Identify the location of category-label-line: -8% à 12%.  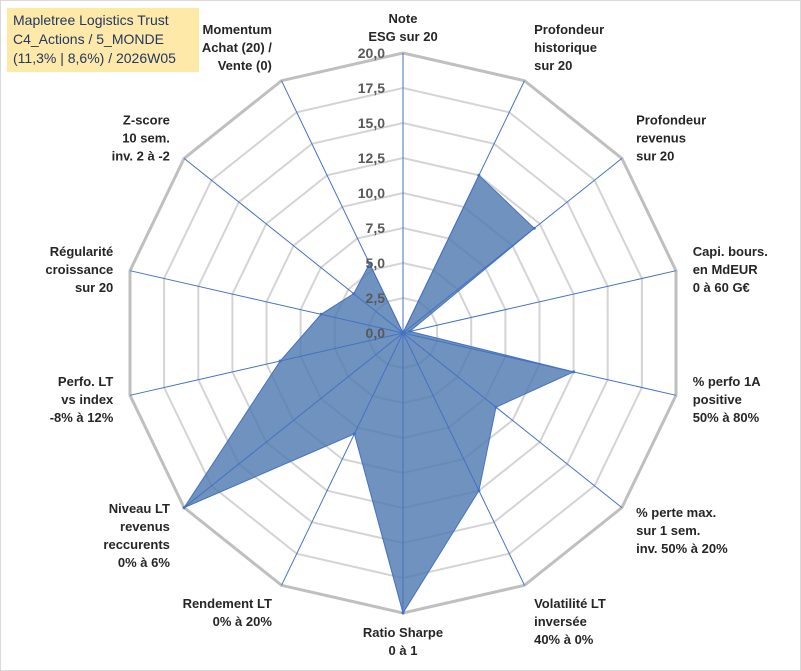
(82, 417).